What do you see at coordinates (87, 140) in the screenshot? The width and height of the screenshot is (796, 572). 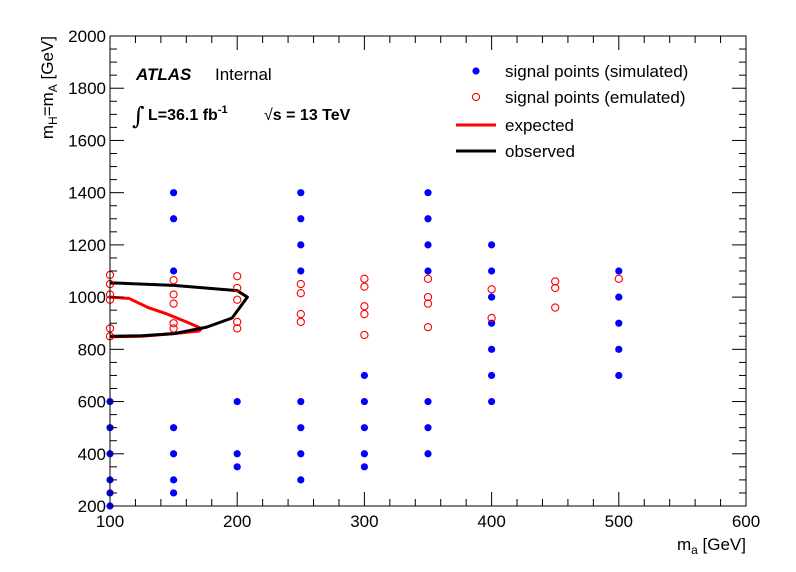 I see `y-tick-label: 1600` at bounding box center [87, 140].